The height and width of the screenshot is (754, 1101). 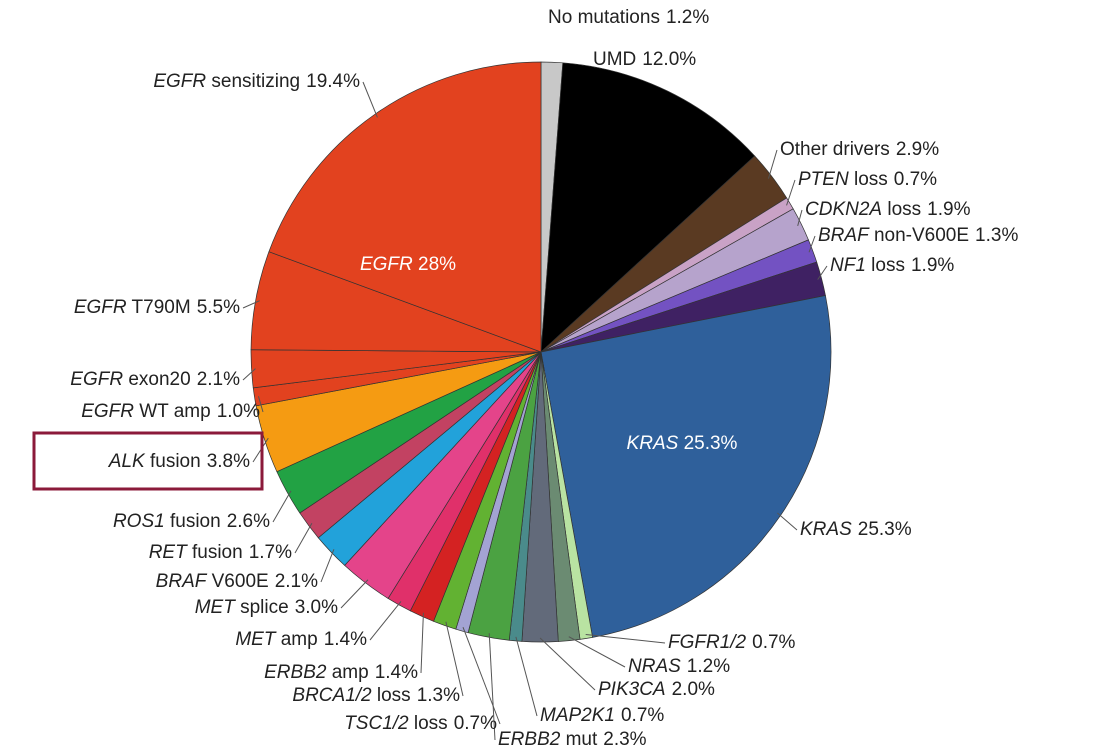 I want to click on highlight-box, so click(x=148, y=461).